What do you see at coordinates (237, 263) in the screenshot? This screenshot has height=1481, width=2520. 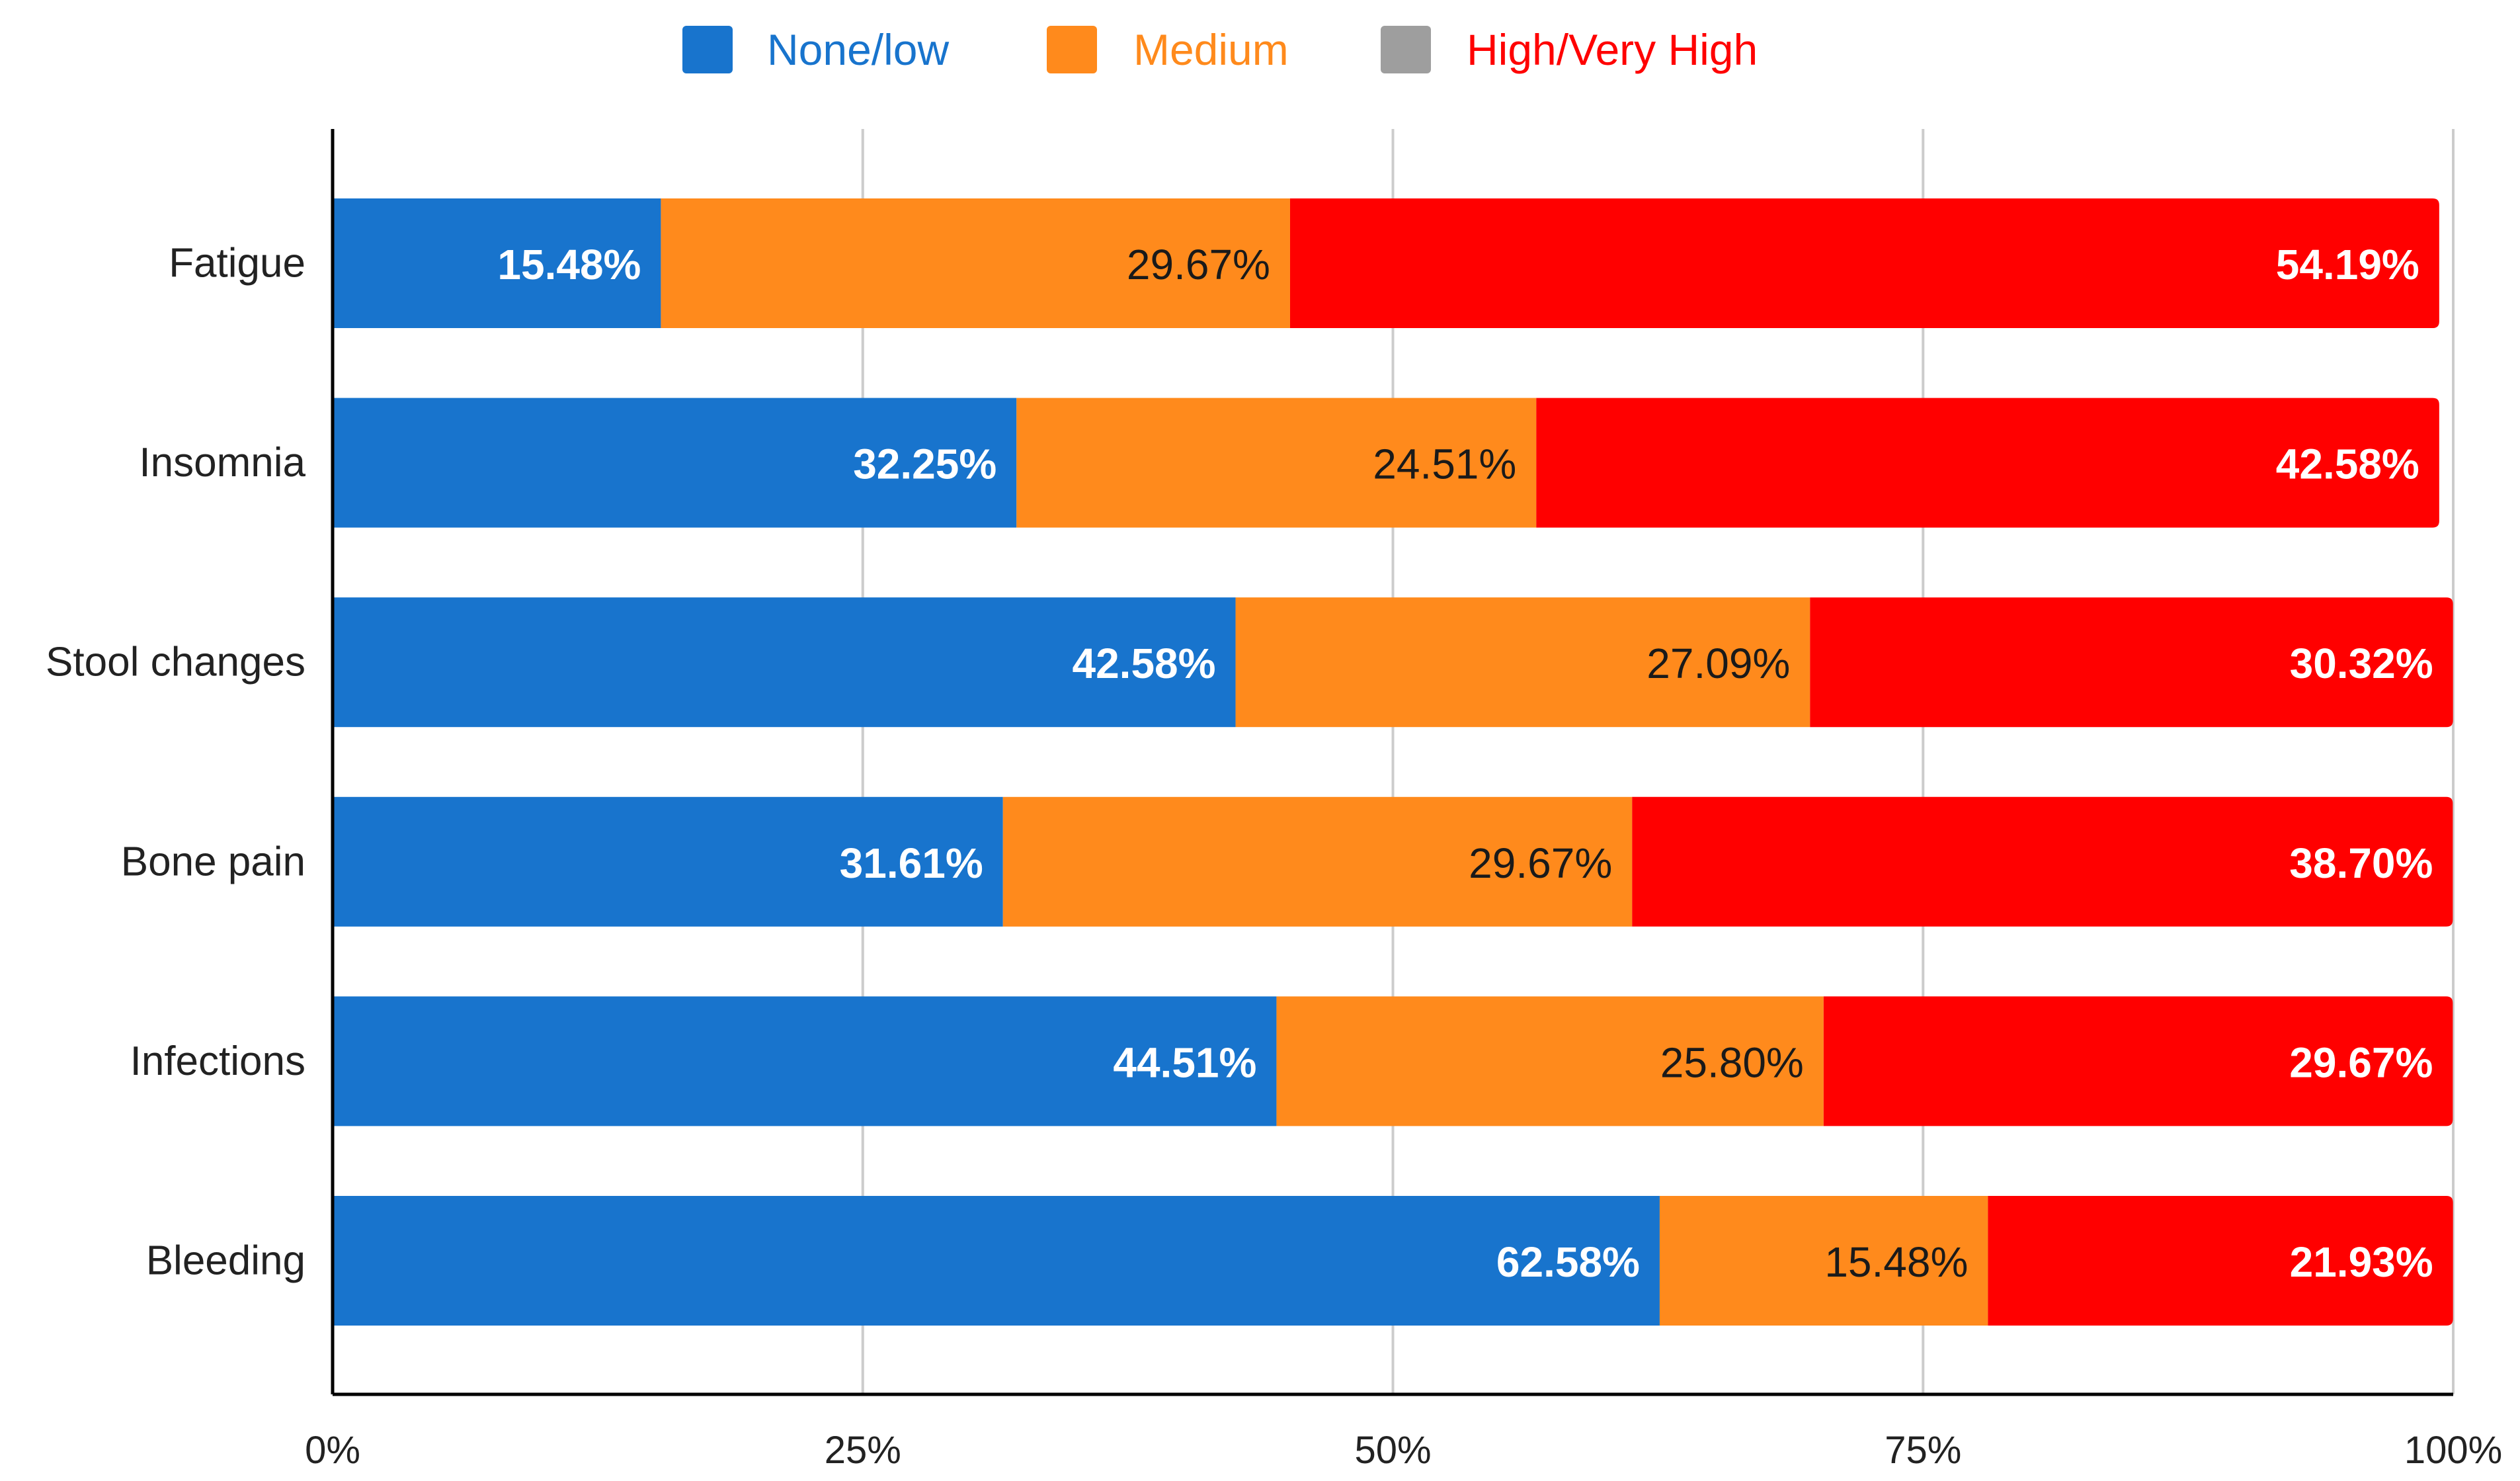 I see `category-label: Fatigue` at bounding box center [237, 263].